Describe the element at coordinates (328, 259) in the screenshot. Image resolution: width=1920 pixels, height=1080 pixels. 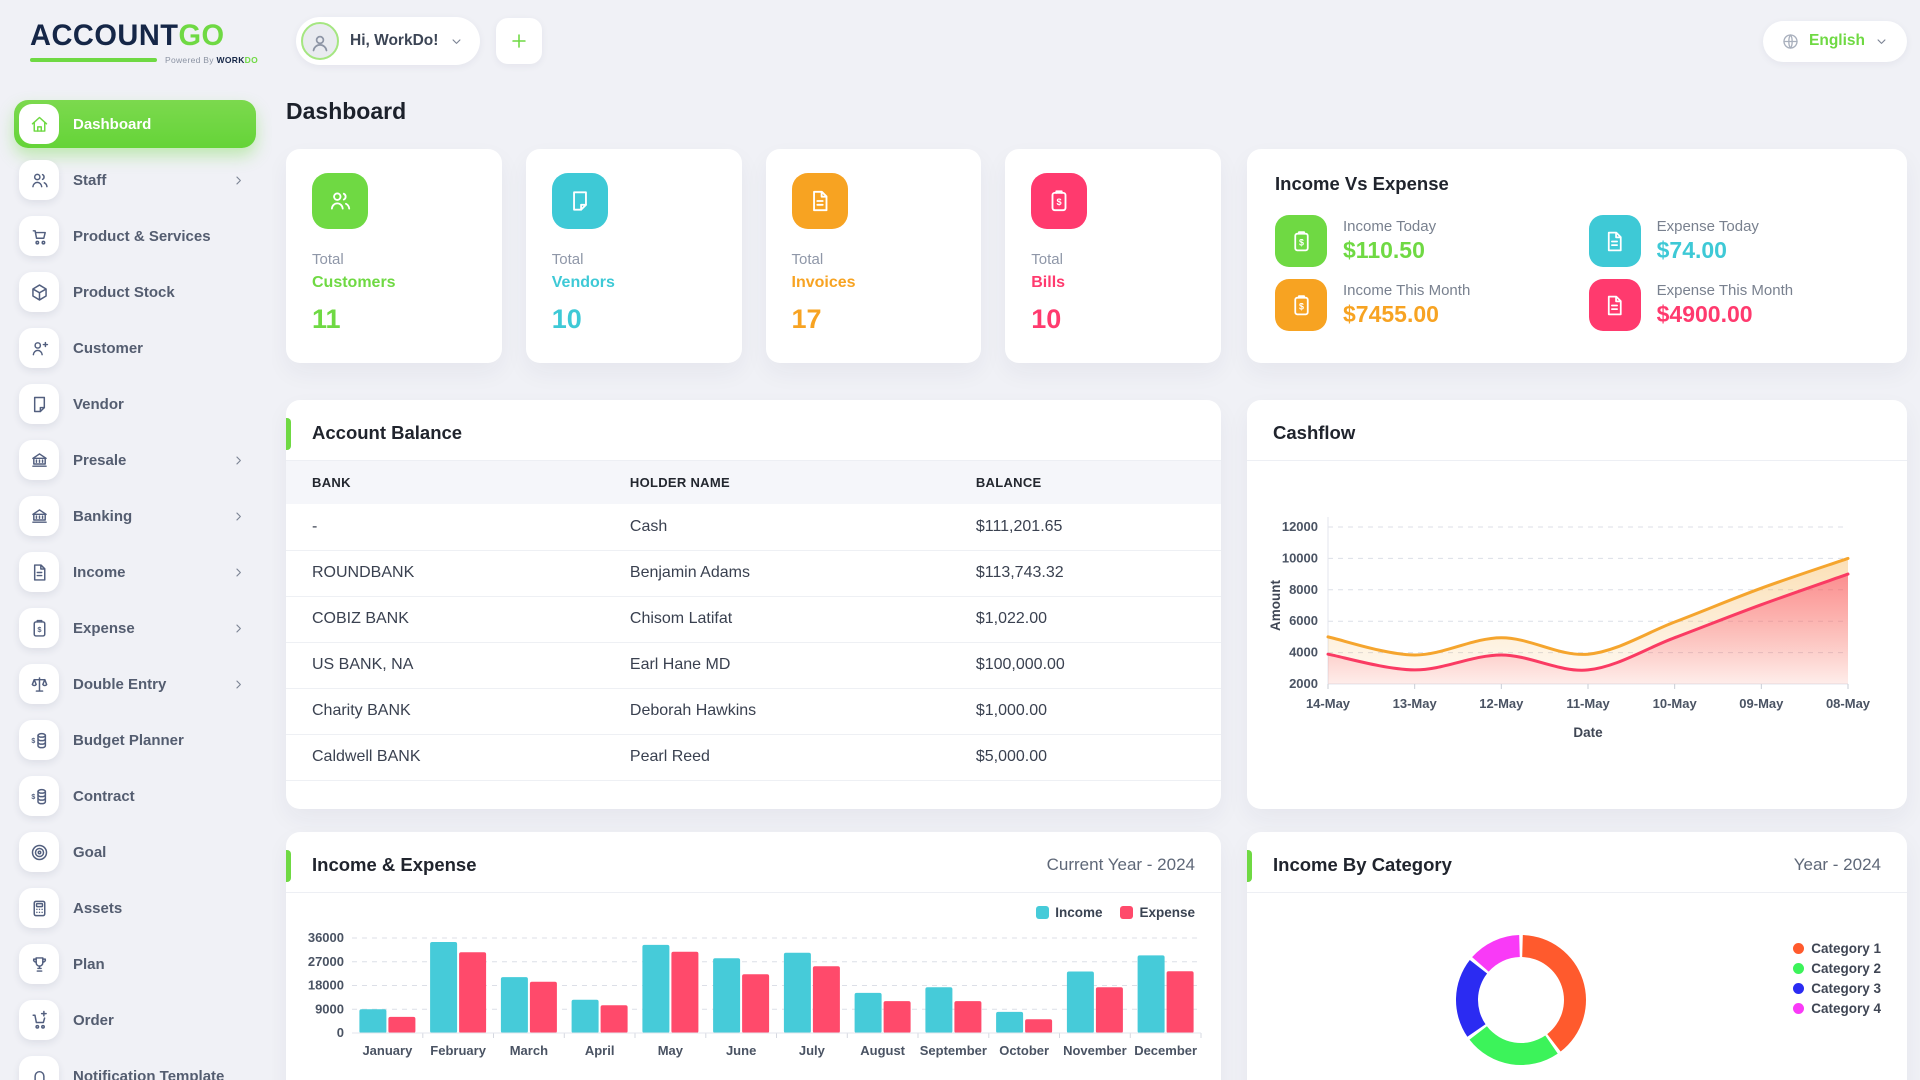
I see `stat-card-prefix: Total` at that location.